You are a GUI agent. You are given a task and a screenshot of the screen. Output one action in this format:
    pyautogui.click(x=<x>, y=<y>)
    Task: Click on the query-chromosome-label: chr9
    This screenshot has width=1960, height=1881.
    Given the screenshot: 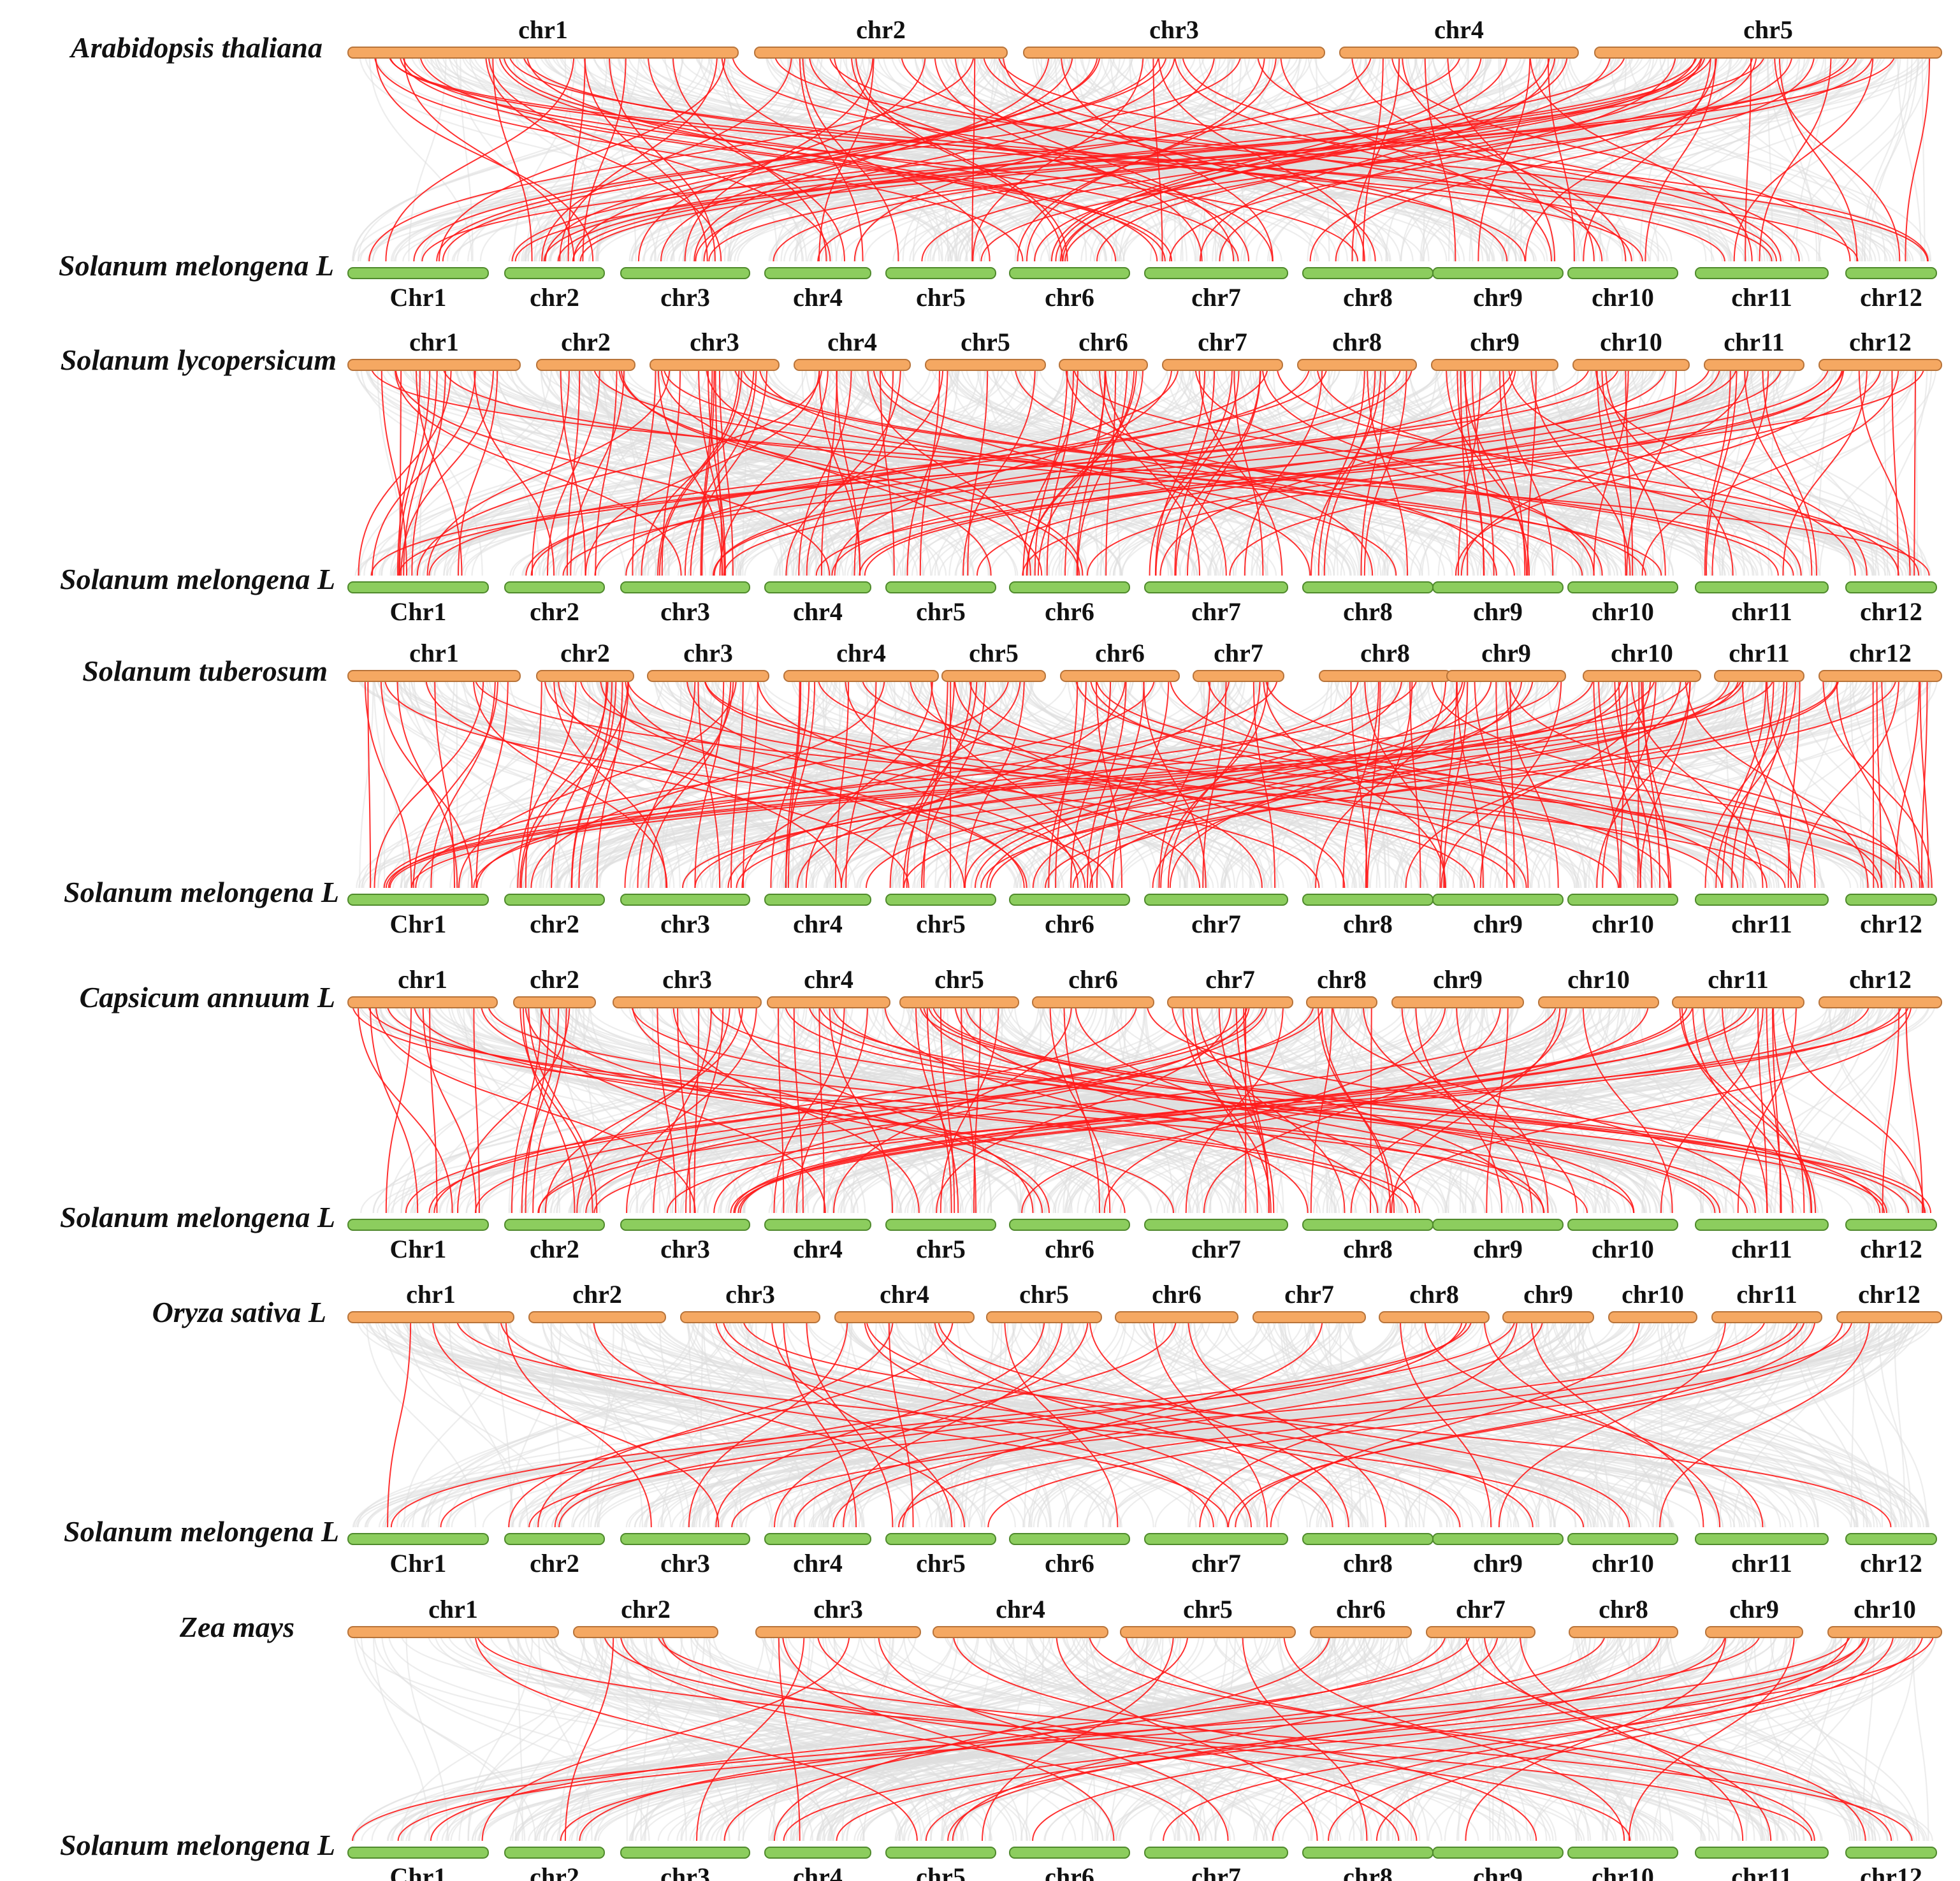 What is the action you would take?
    pyautogui.click(x=1506, y=653)
    